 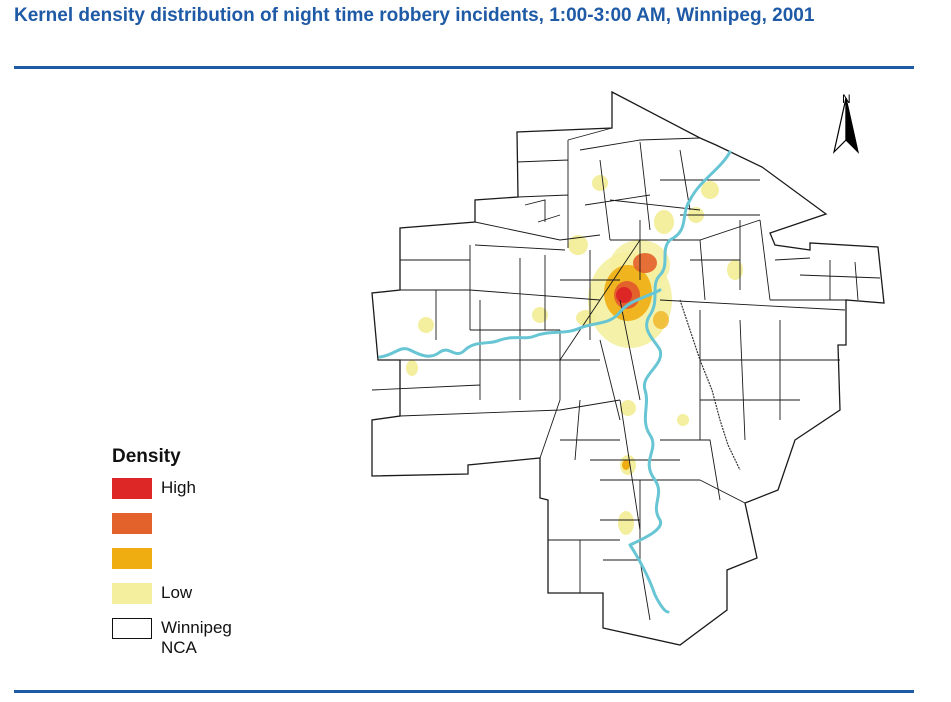 What do you see at coordinates (177, 592) in the screenshot?
I see `legend-label-low: Low` at bounding box center [177, 592].